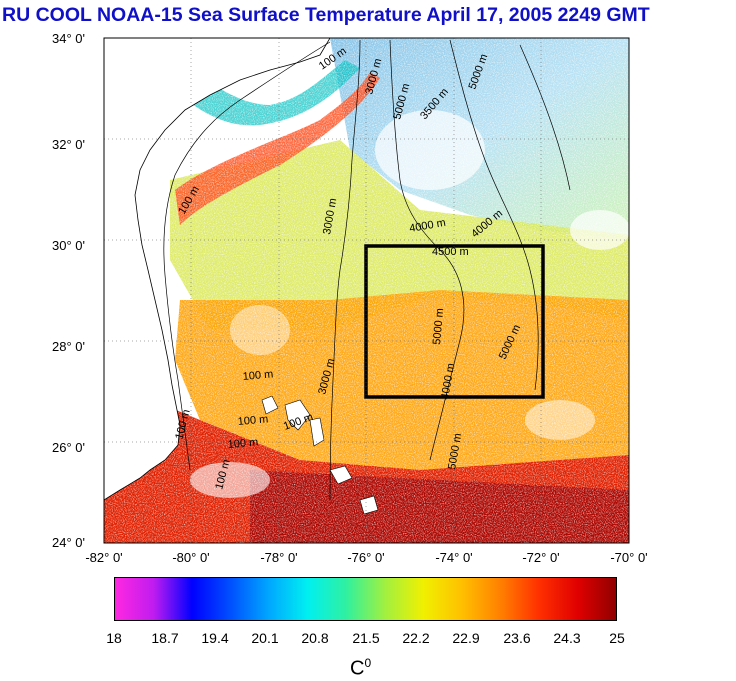 The height and width of the screenshot is (681, 736). Describe the element at coordinates (68, 245) in the screenshot. I see `lat-label: 30° 0'` at that location.